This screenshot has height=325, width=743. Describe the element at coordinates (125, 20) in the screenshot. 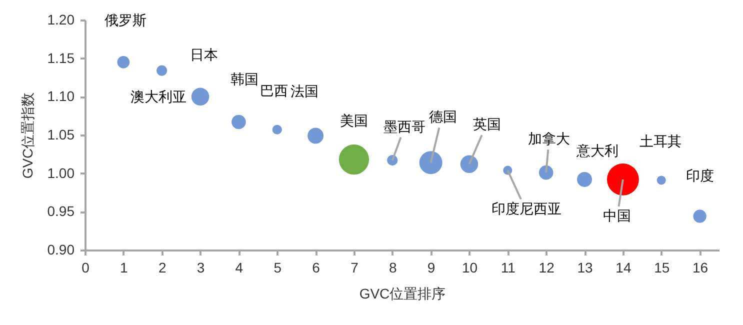

I see `annotation: 俄罗斯` at that location.